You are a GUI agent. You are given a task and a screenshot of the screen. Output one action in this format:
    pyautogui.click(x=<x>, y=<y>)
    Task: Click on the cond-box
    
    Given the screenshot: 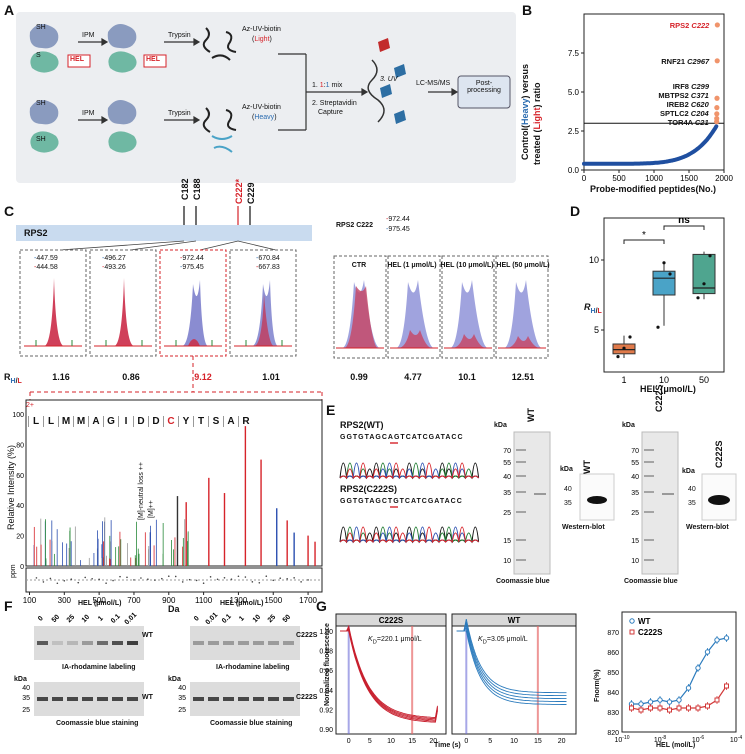 What is the action you would take?
    pyautogui.click(x=414, y=307)
    